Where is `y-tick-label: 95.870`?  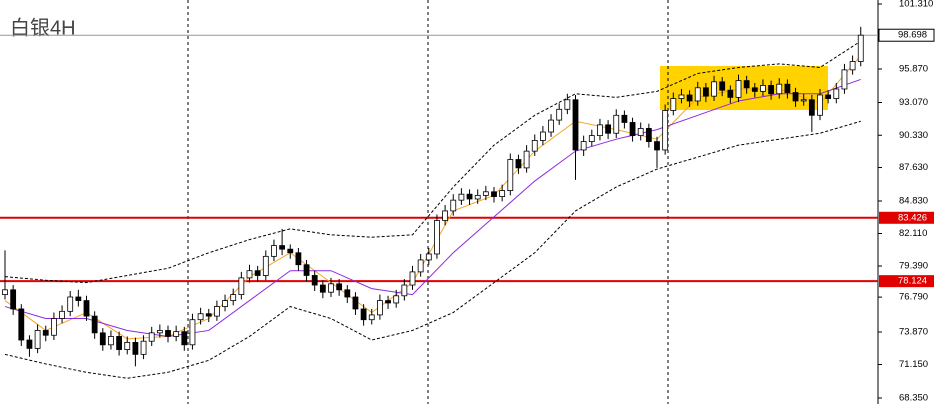 y-tick-label: 95.870 is located at coordinates (913, 69).